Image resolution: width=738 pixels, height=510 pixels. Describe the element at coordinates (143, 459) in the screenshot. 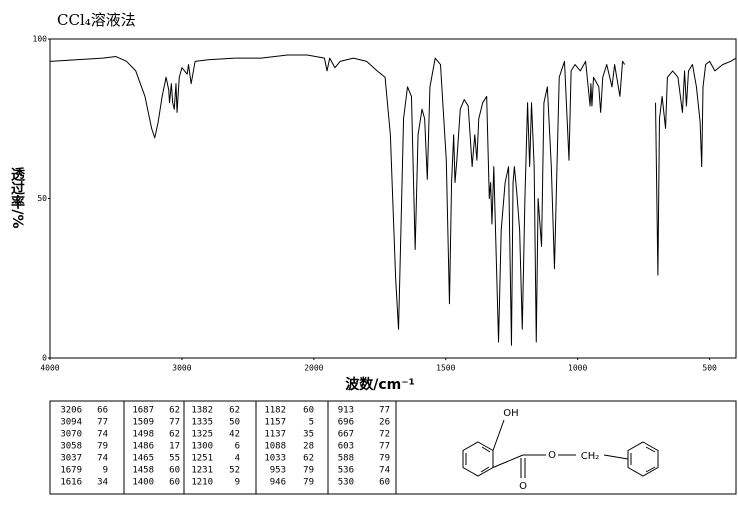

I see `peak-wavenumber: 1465` at that location.